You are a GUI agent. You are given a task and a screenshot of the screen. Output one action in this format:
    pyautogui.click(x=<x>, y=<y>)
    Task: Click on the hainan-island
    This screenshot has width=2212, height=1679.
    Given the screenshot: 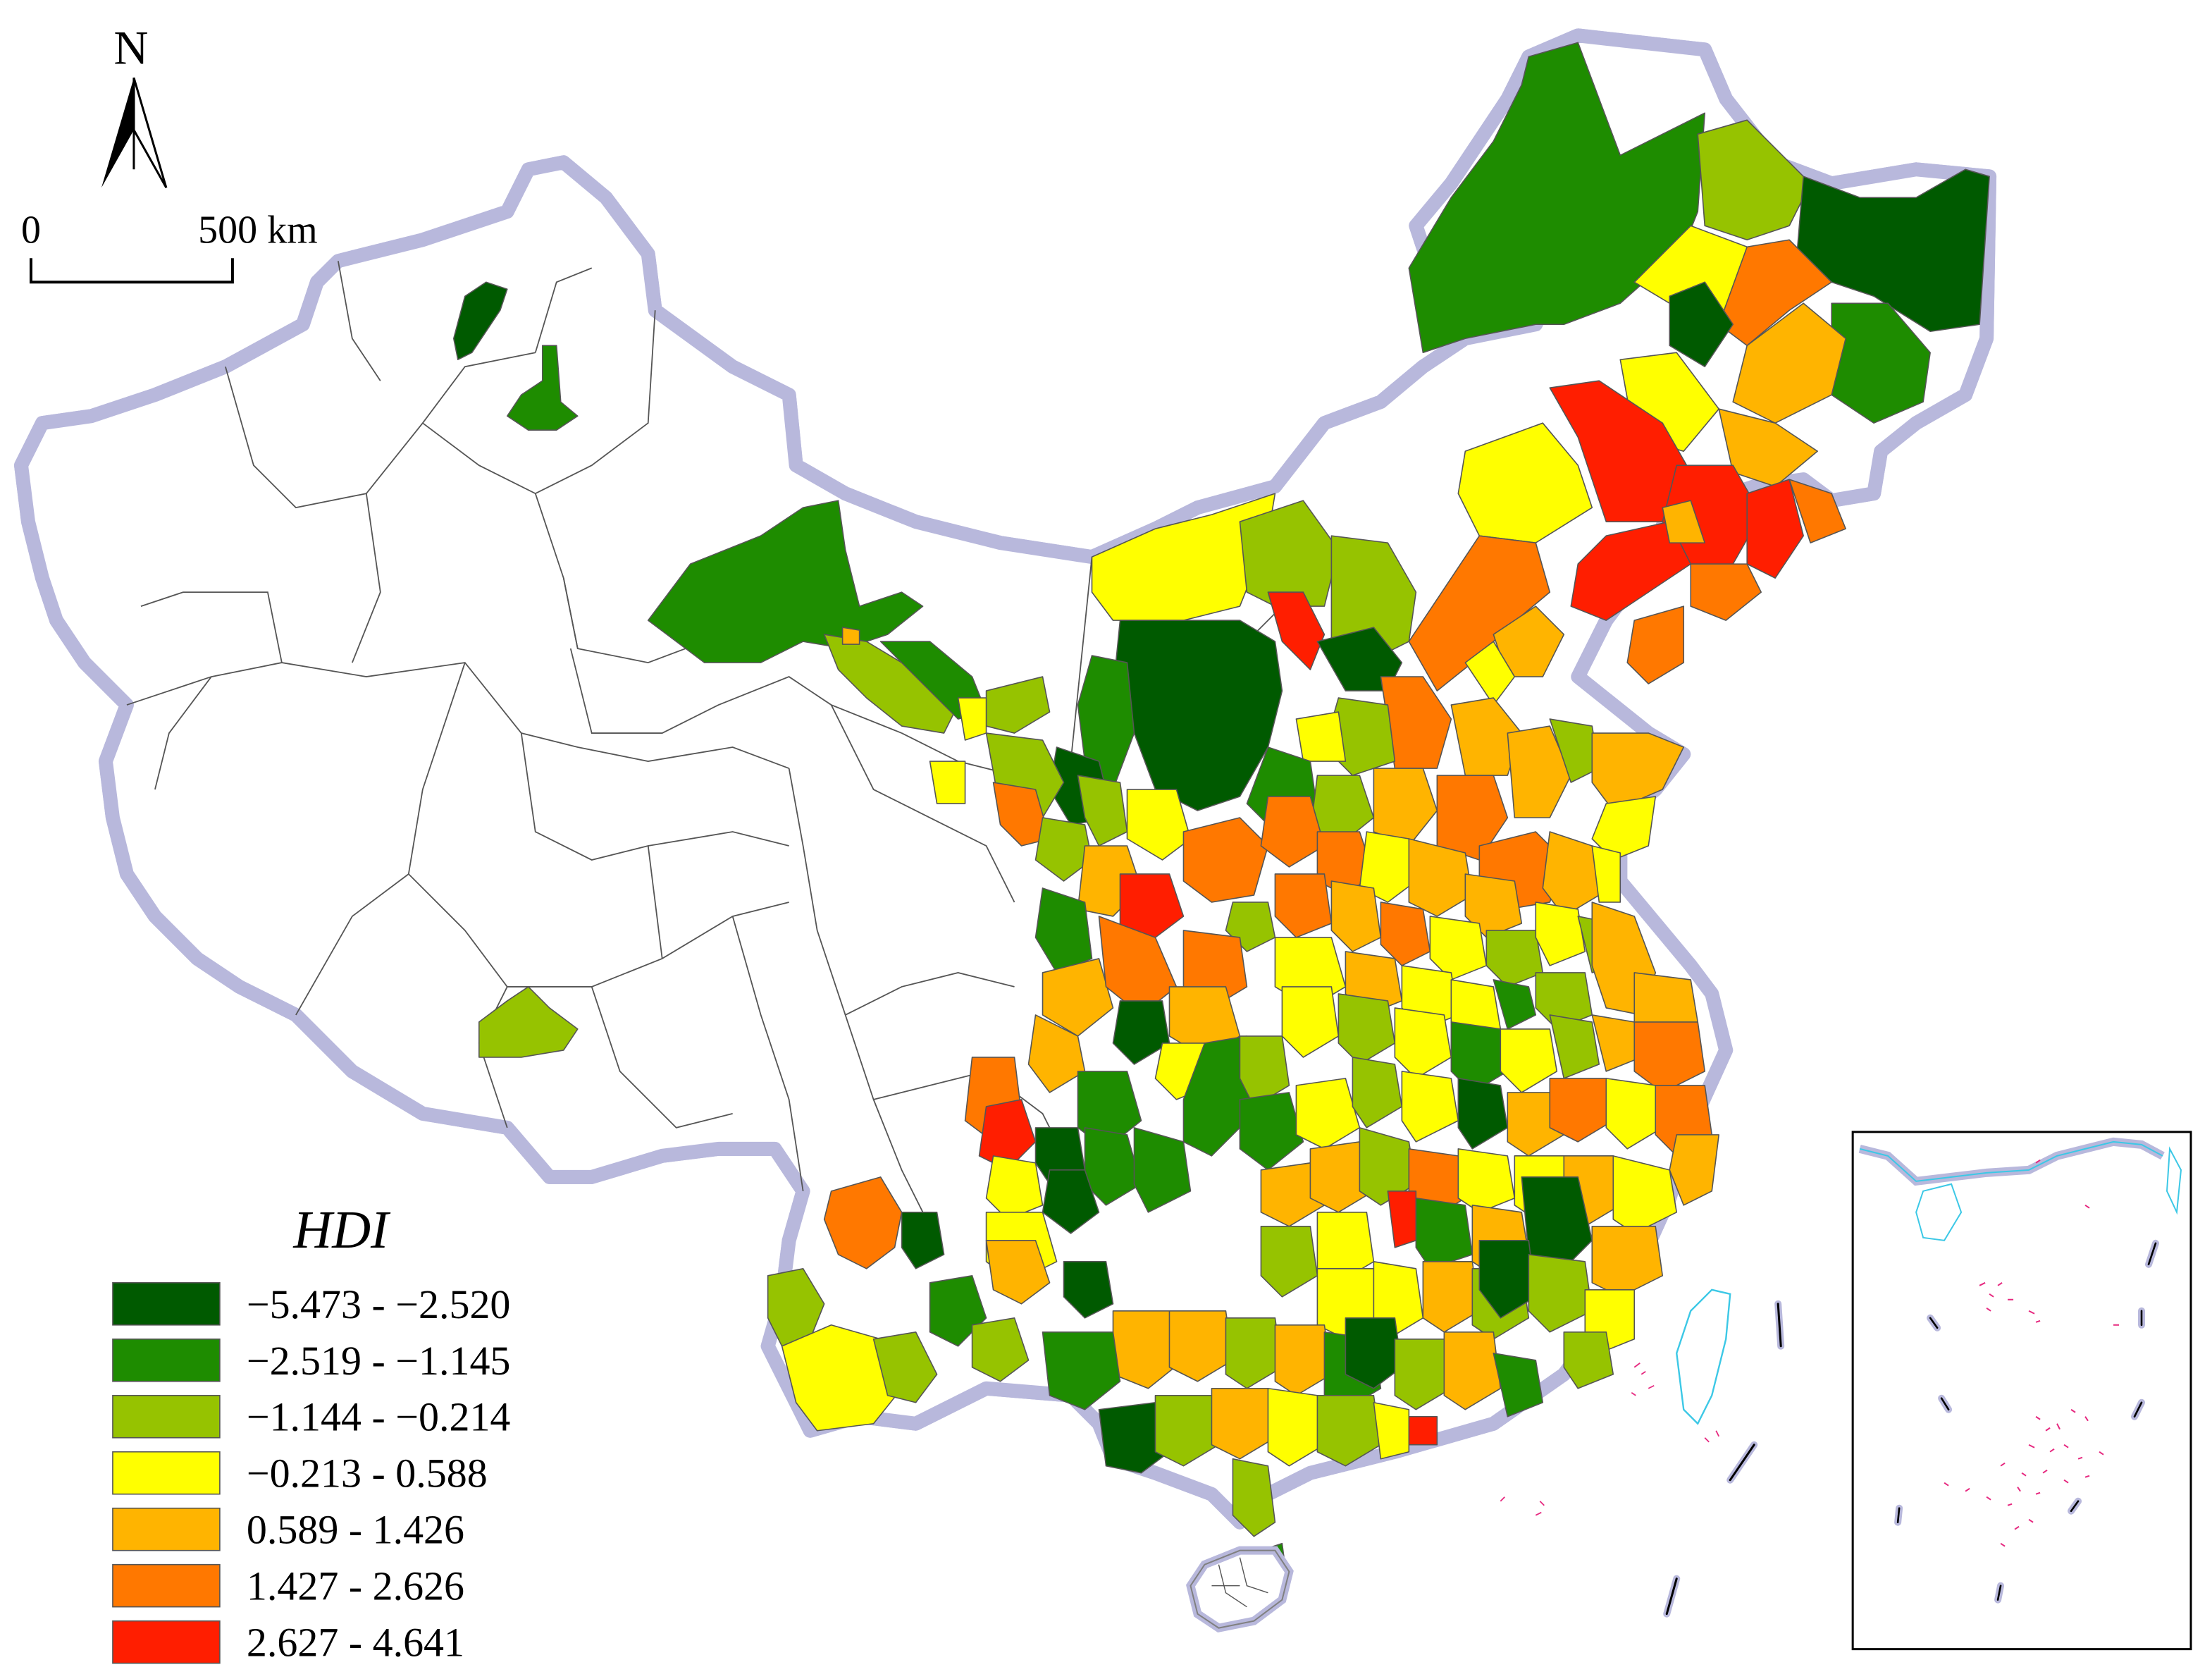 What is the action you would take?
    pyautogui.click(x=1239, y=1589)
    